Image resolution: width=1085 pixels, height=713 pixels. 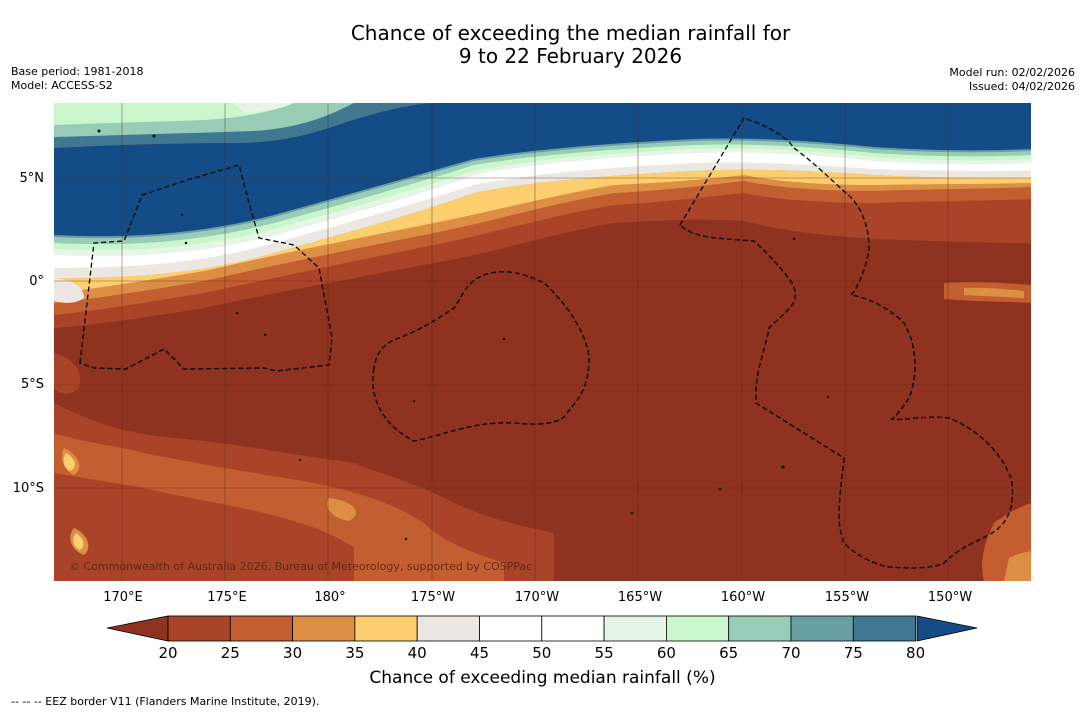 What do you see at coordinates (947, 628) in the screenshot?
I see `colorbar-over-arrow` at bounding box center [947, 628].